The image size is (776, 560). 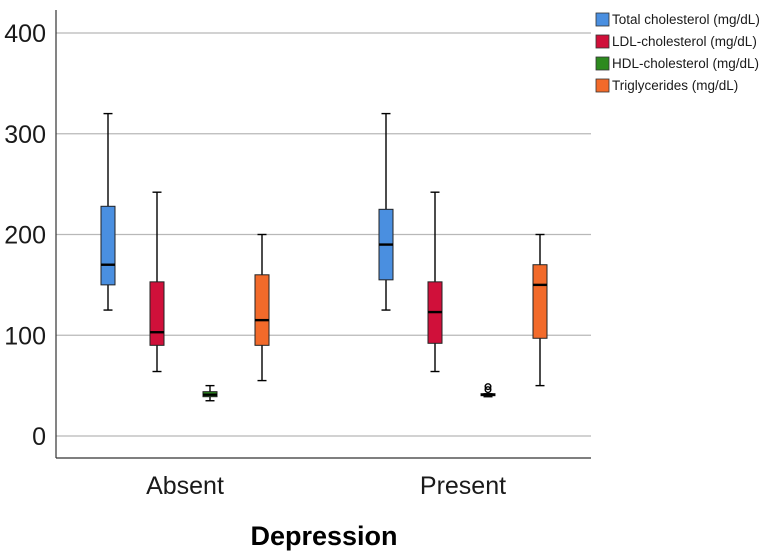 I want to click on legend-item-1: LDL-cholesterol (mg/dL), so click(x=676, y=41).